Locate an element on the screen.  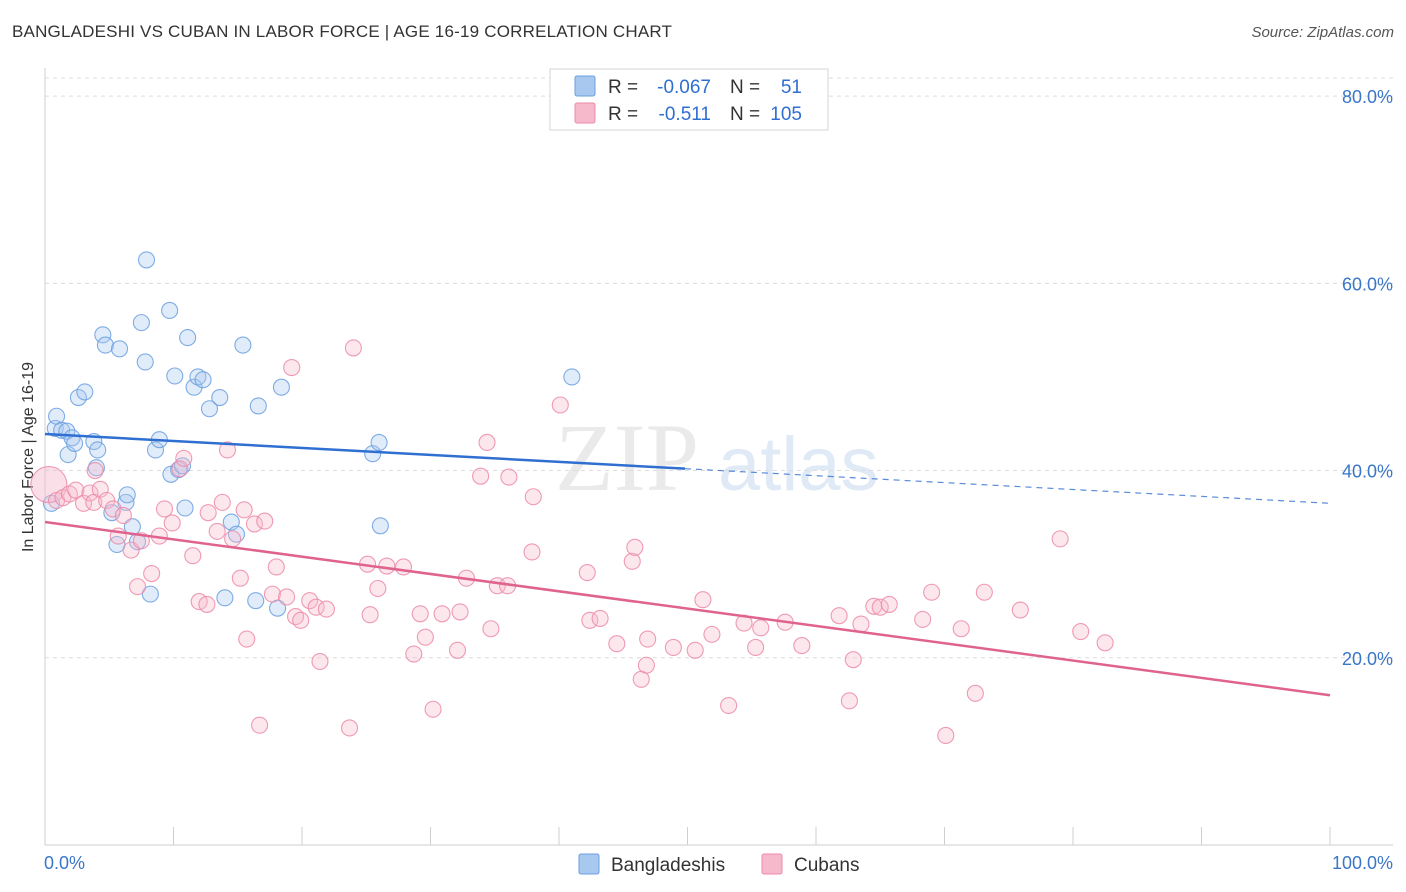
source-credit: Source: ZipAtlas.com is located at coordinates (1322, 32).